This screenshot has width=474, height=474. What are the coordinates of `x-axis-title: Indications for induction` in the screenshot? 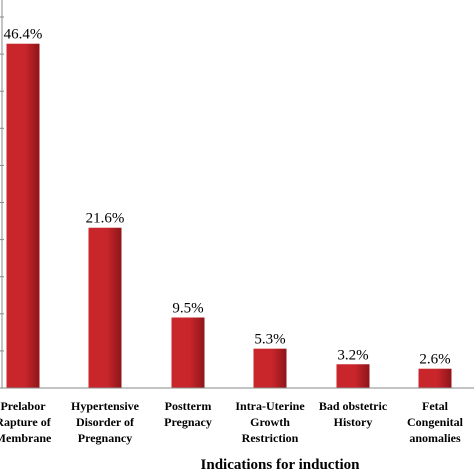 It's located at (281, 465).